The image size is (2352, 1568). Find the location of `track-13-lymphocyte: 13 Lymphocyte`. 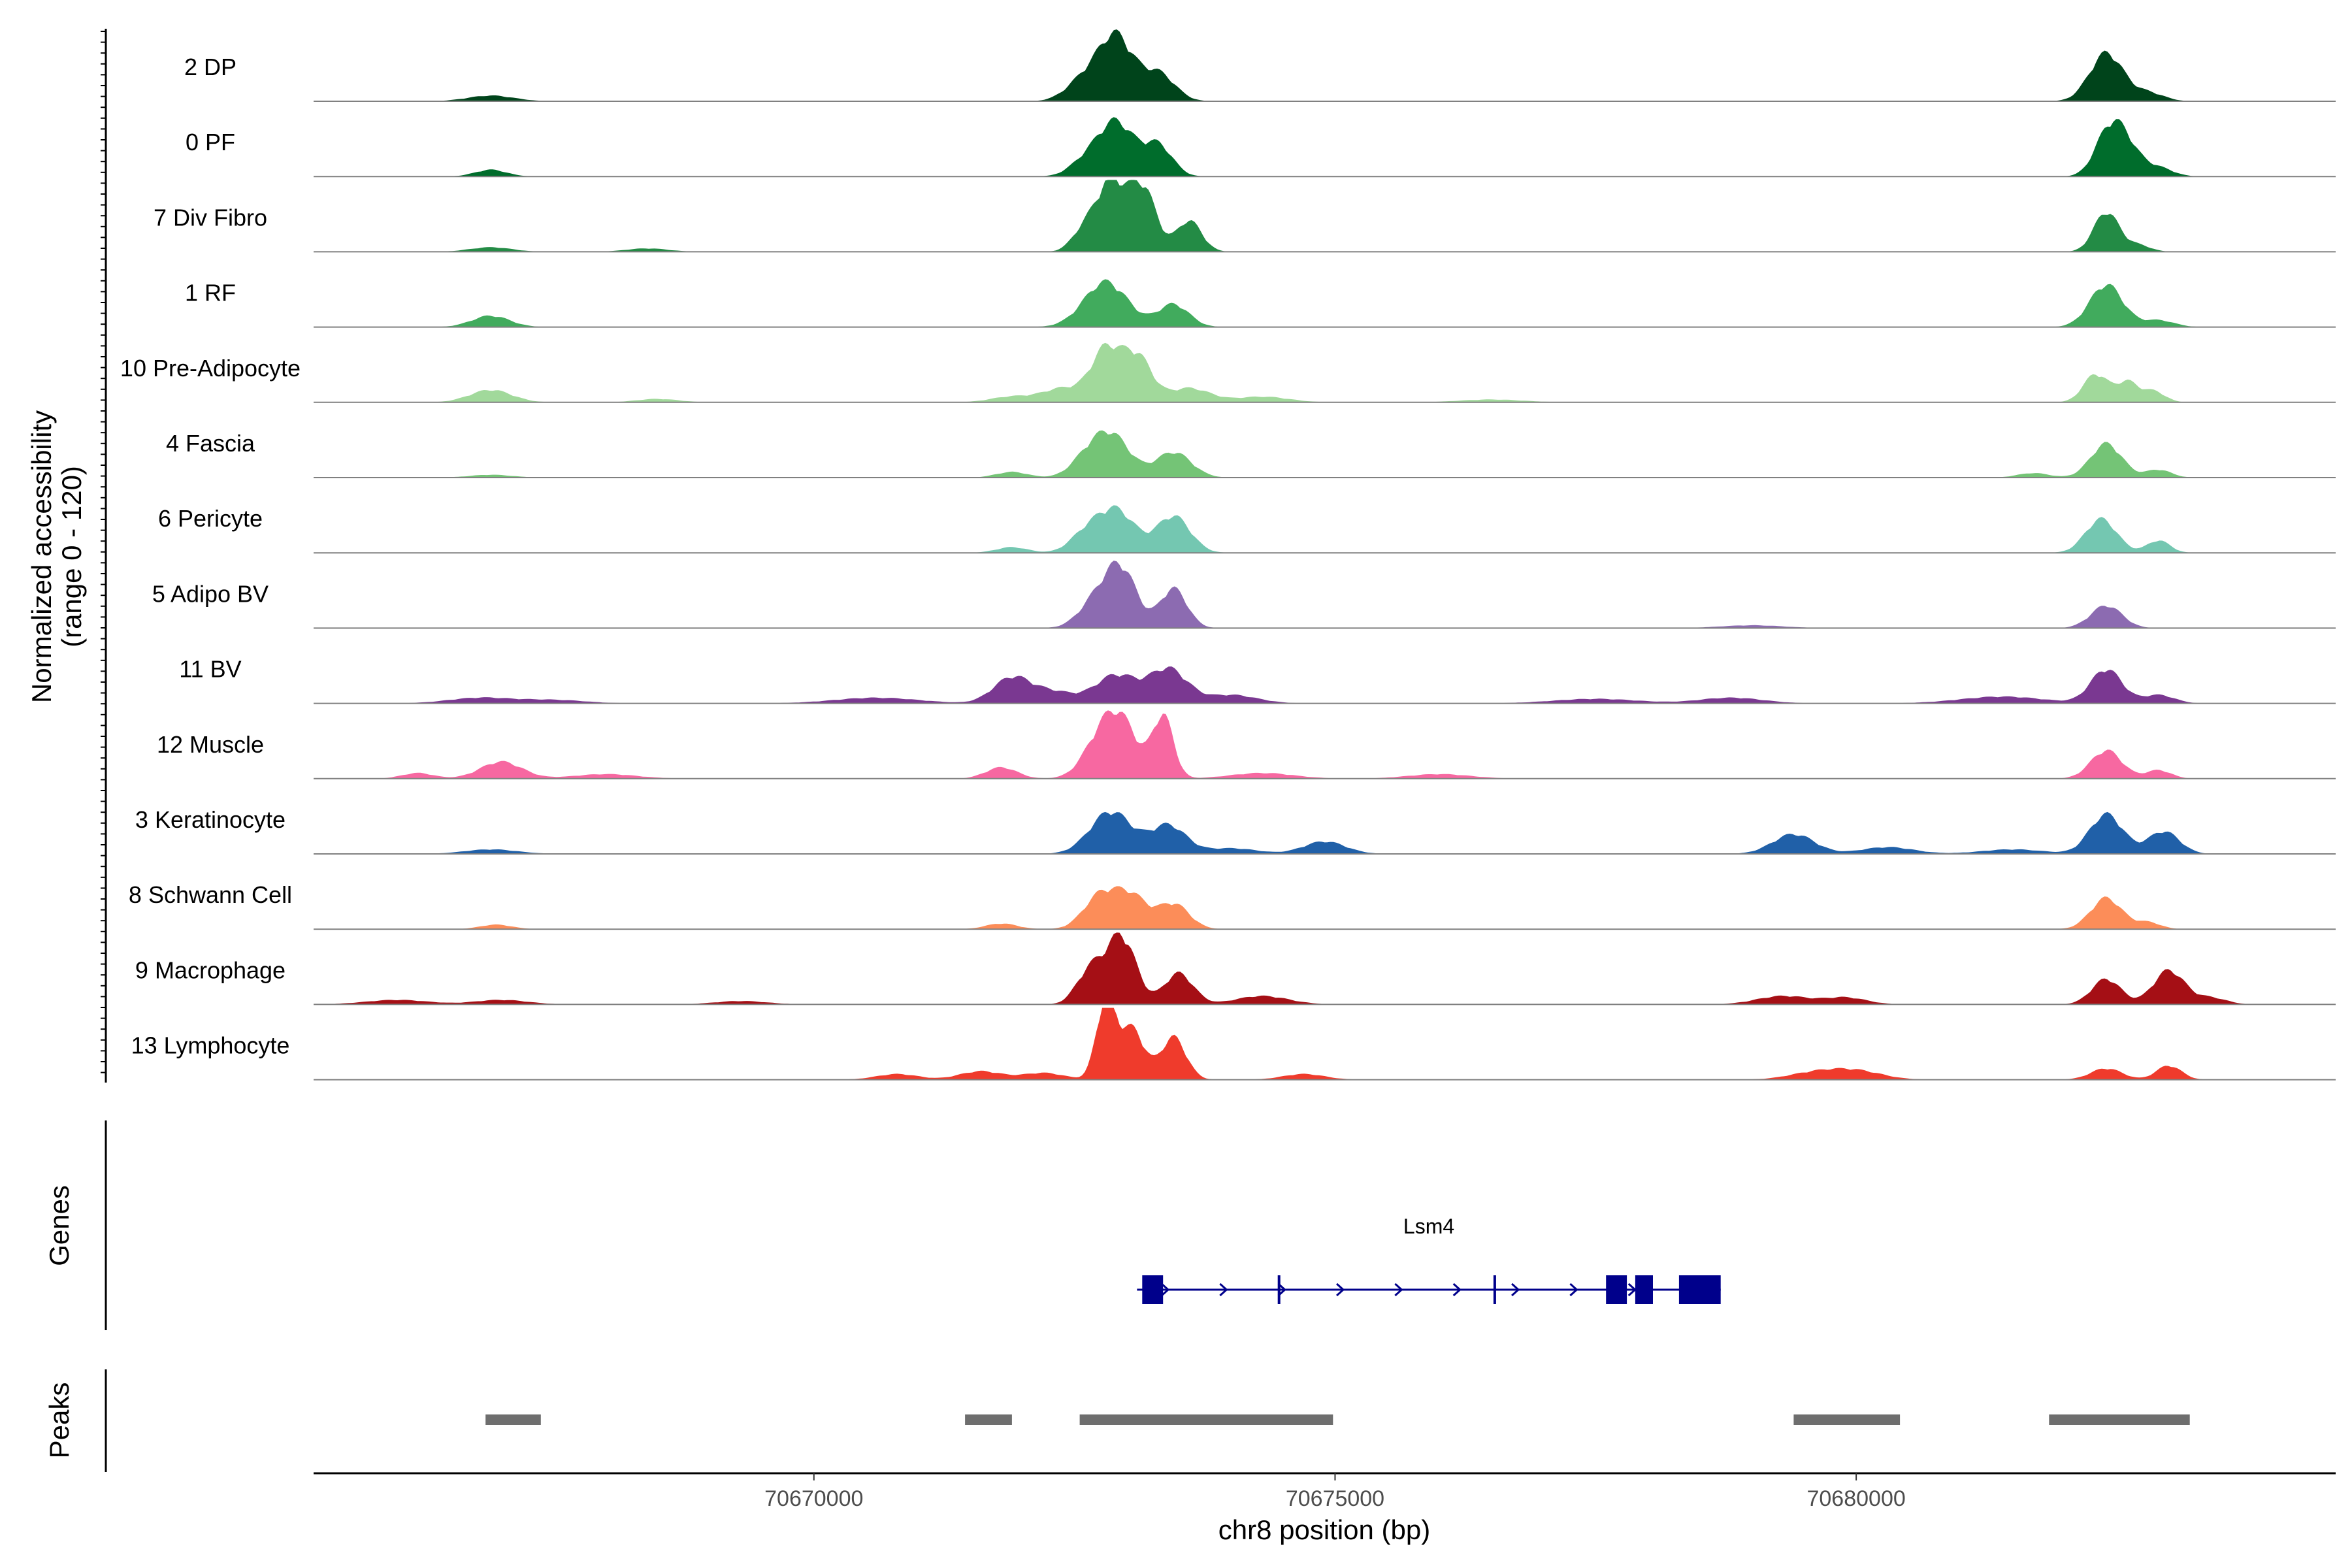

track-13-lymphocyte: 13 Lymphocyte is located at coordinates (1233, 1044).